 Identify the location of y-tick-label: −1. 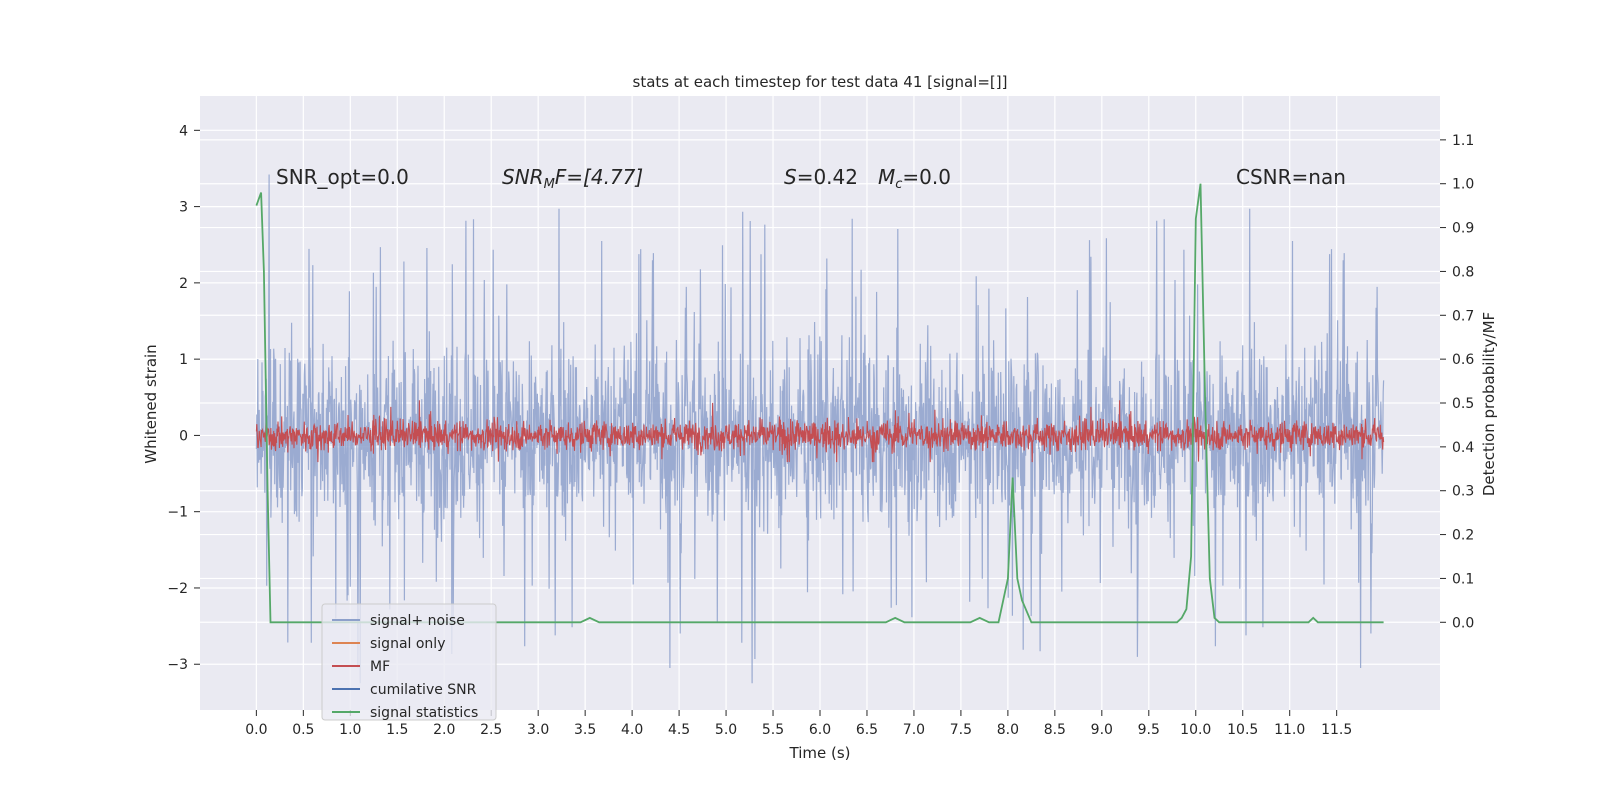
(177, 513).